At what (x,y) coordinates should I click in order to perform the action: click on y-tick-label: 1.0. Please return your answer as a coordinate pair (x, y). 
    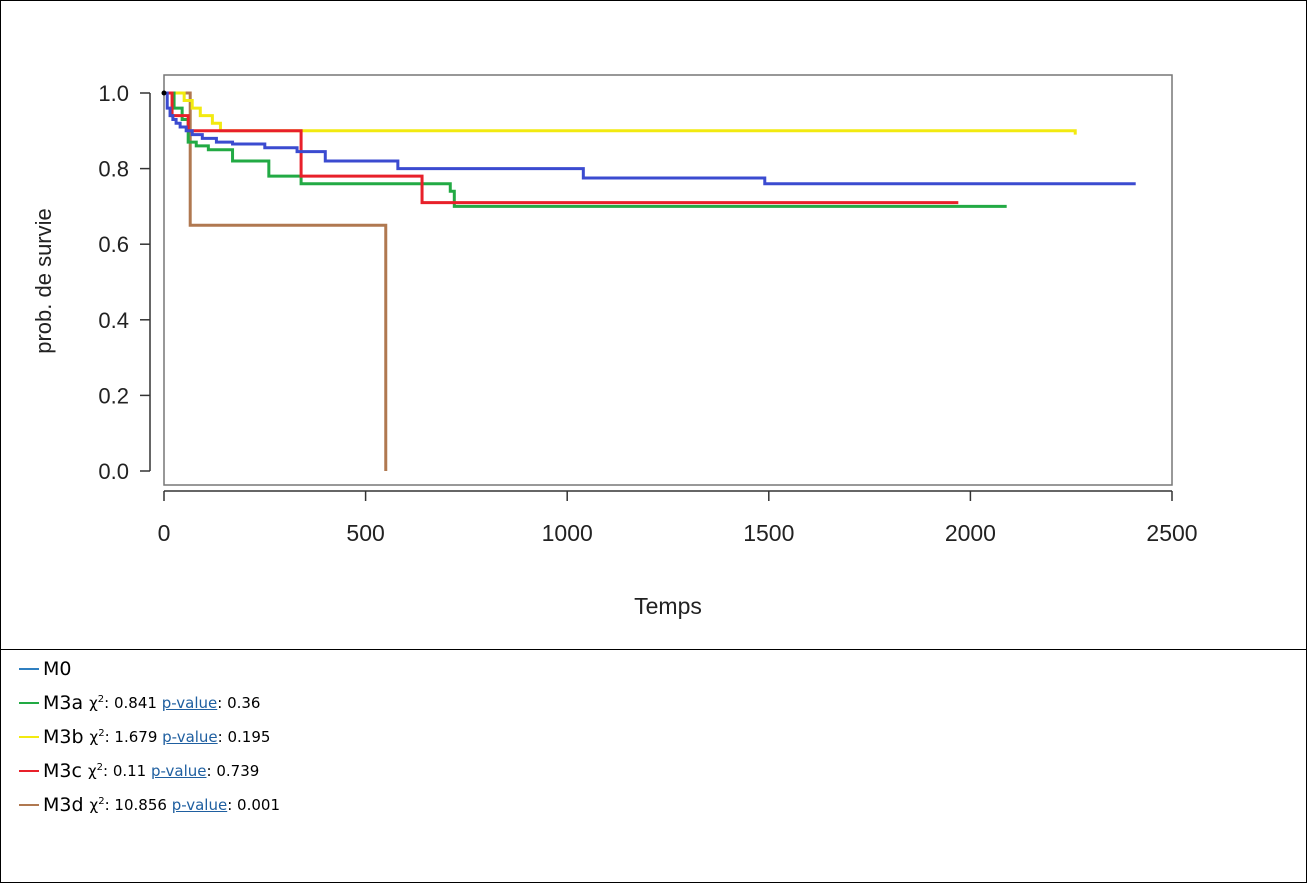
    Looking at the image, I should click on (113, 93).